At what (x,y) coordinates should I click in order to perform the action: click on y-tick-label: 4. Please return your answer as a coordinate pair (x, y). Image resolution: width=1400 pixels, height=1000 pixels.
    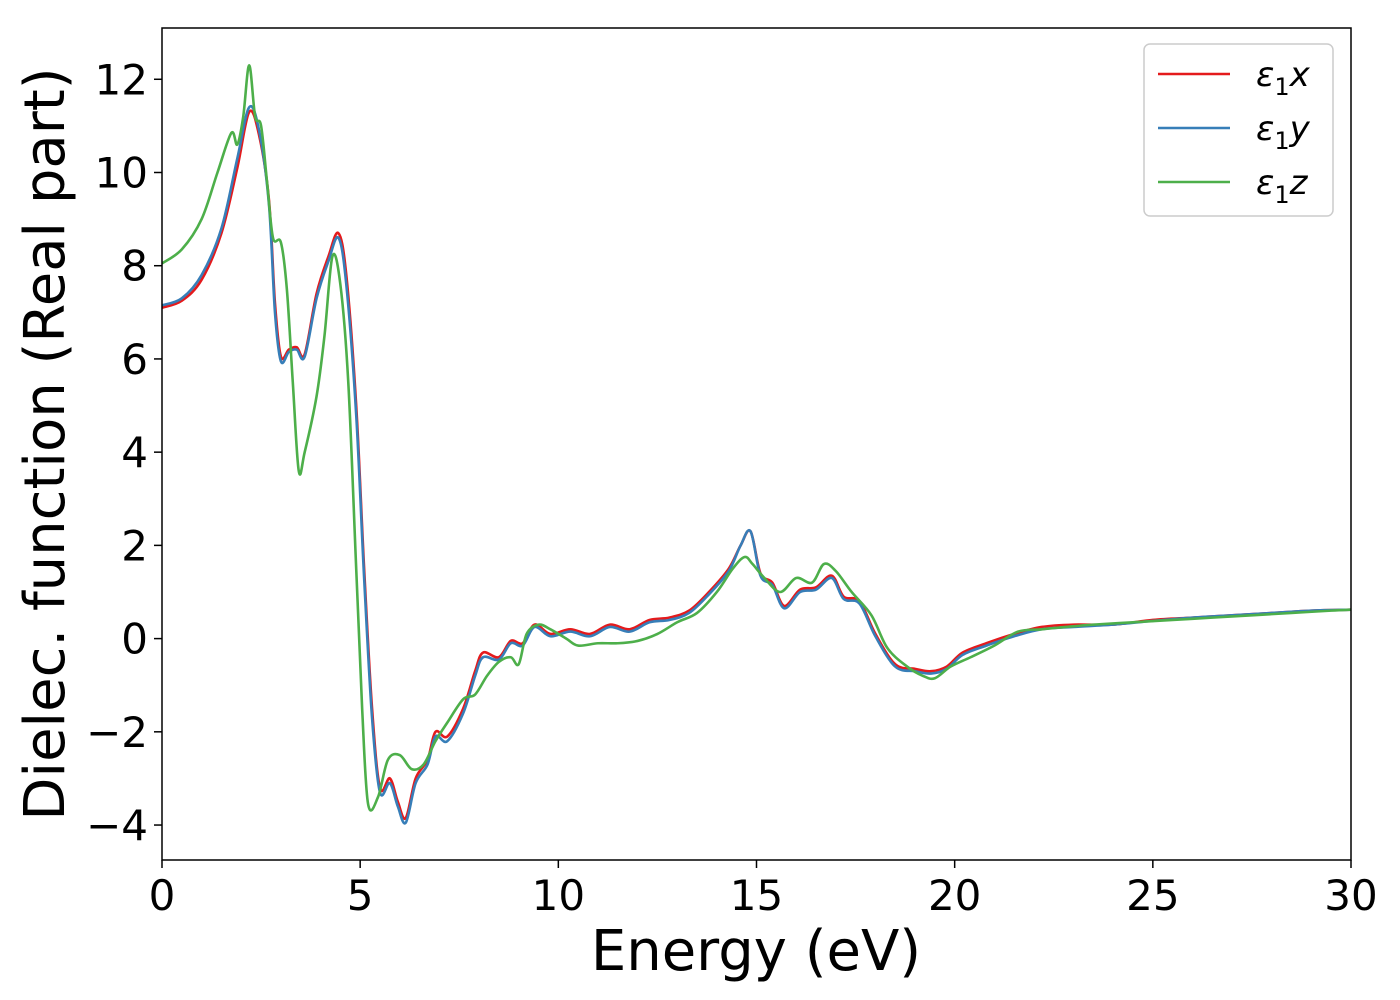
    Looking at the image, I should click on (134, 452).